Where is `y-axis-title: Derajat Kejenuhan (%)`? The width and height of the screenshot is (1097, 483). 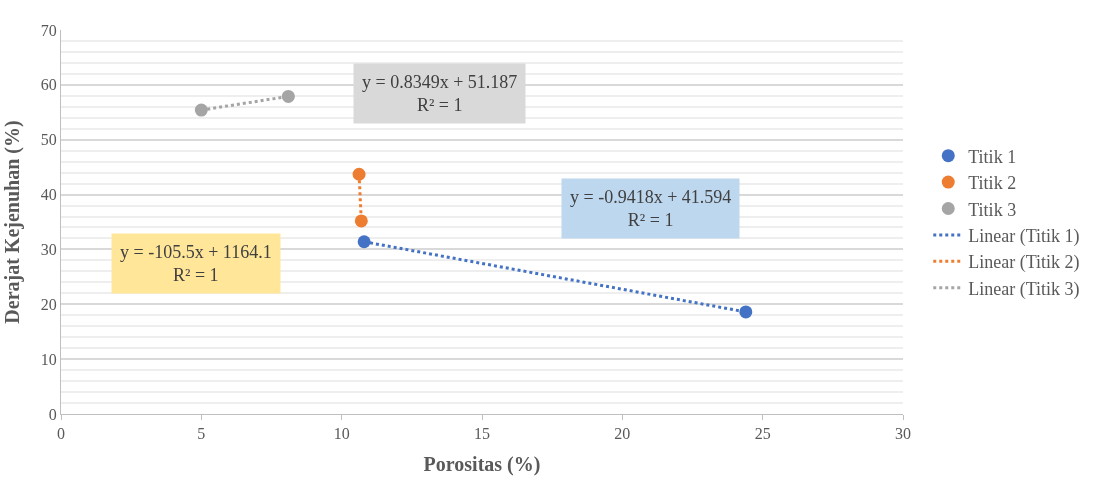
y-axis-title: Derajat Kejenuhan (%) is located at coordinates (13, 222).